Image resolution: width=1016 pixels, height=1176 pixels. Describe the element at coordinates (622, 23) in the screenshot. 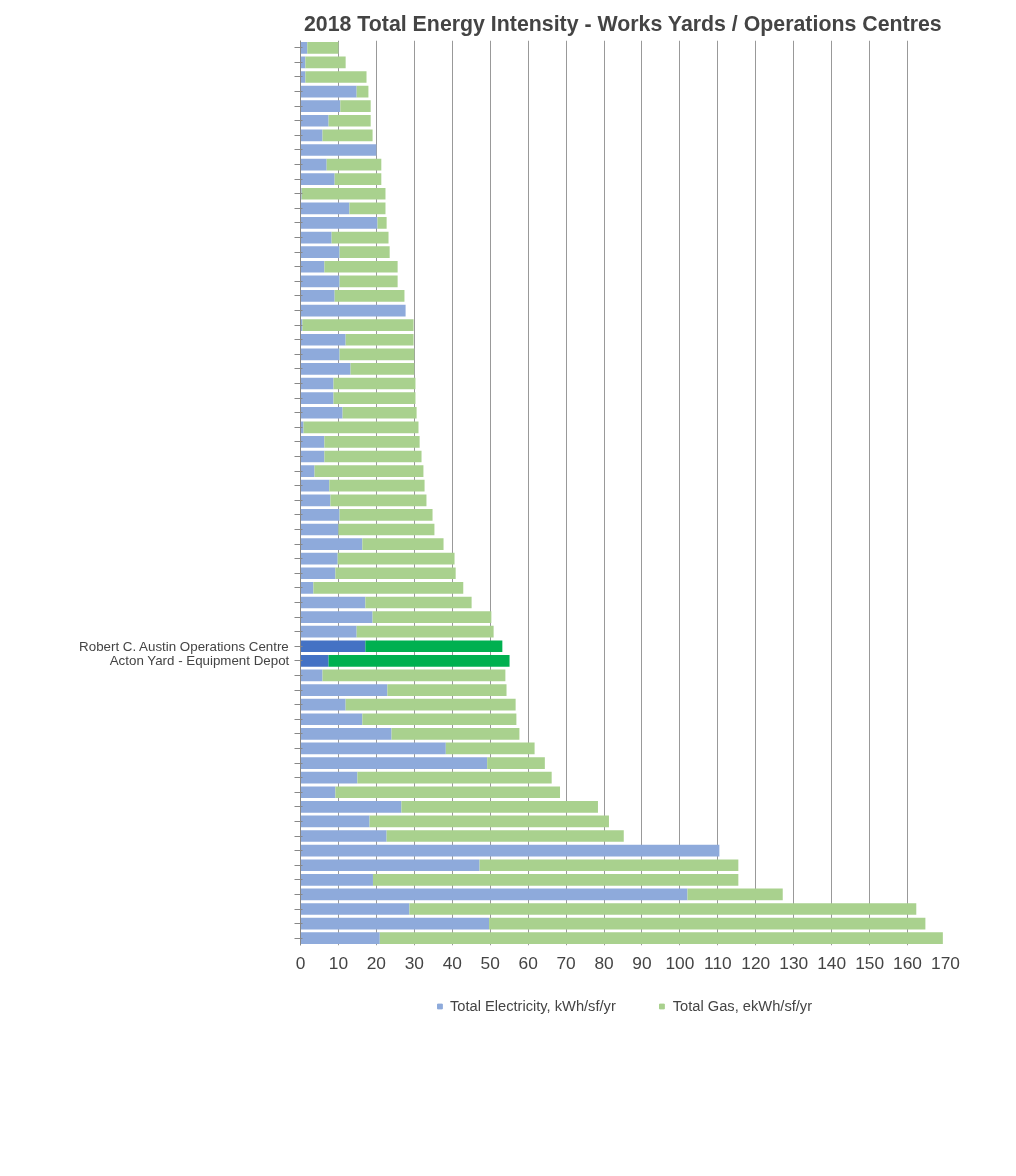

I see `chart-title: 2018 Total Energy Intensity - Works Yards / Operations Centres` at that location.